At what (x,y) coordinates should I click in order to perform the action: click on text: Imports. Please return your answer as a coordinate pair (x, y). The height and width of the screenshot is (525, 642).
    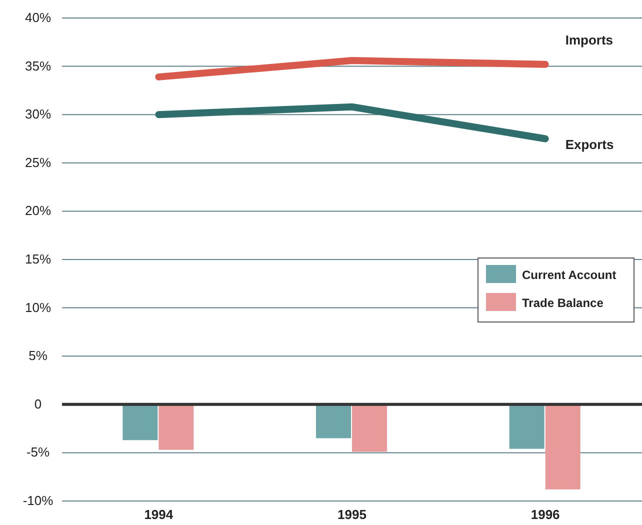
    Looking at the image, I should click on (589, 40).